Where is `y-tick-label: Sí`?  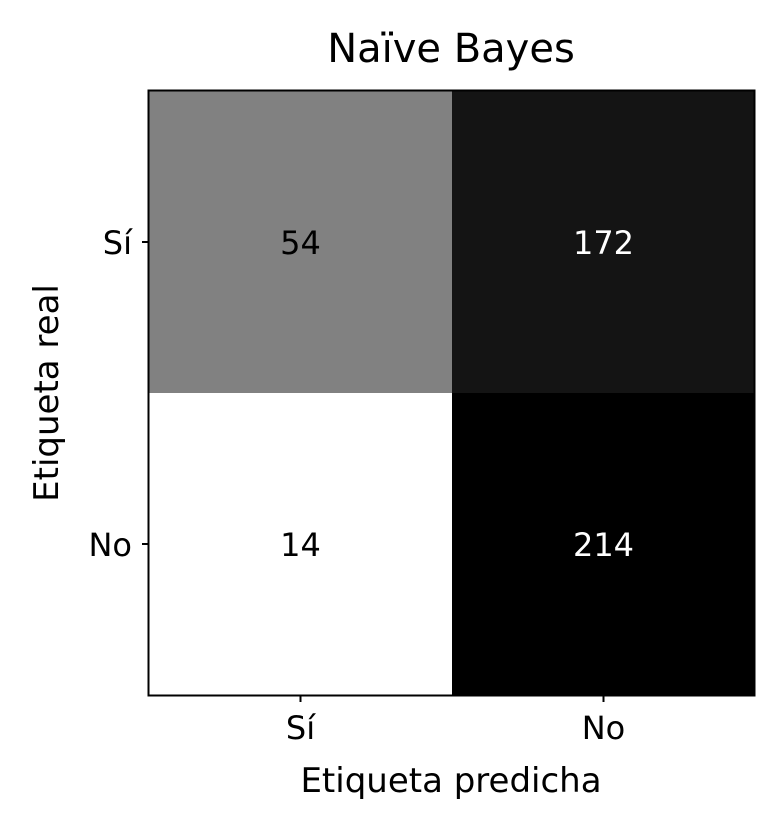 y-tick-label: Sí is located at coordinates (118, 243).